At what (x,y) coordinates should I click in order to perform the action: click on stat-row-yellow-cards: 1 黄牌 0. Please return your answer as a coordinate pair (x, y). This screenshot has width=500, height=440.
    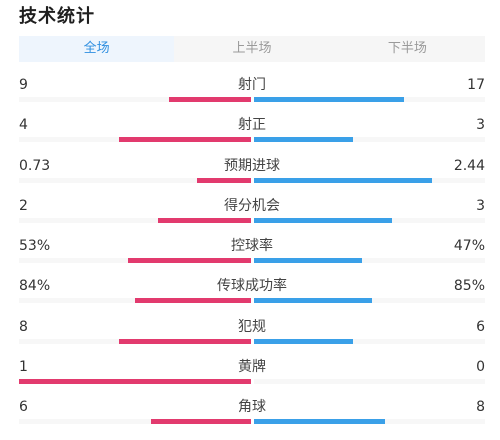
    Looking at the image, I should click on (252, 372).